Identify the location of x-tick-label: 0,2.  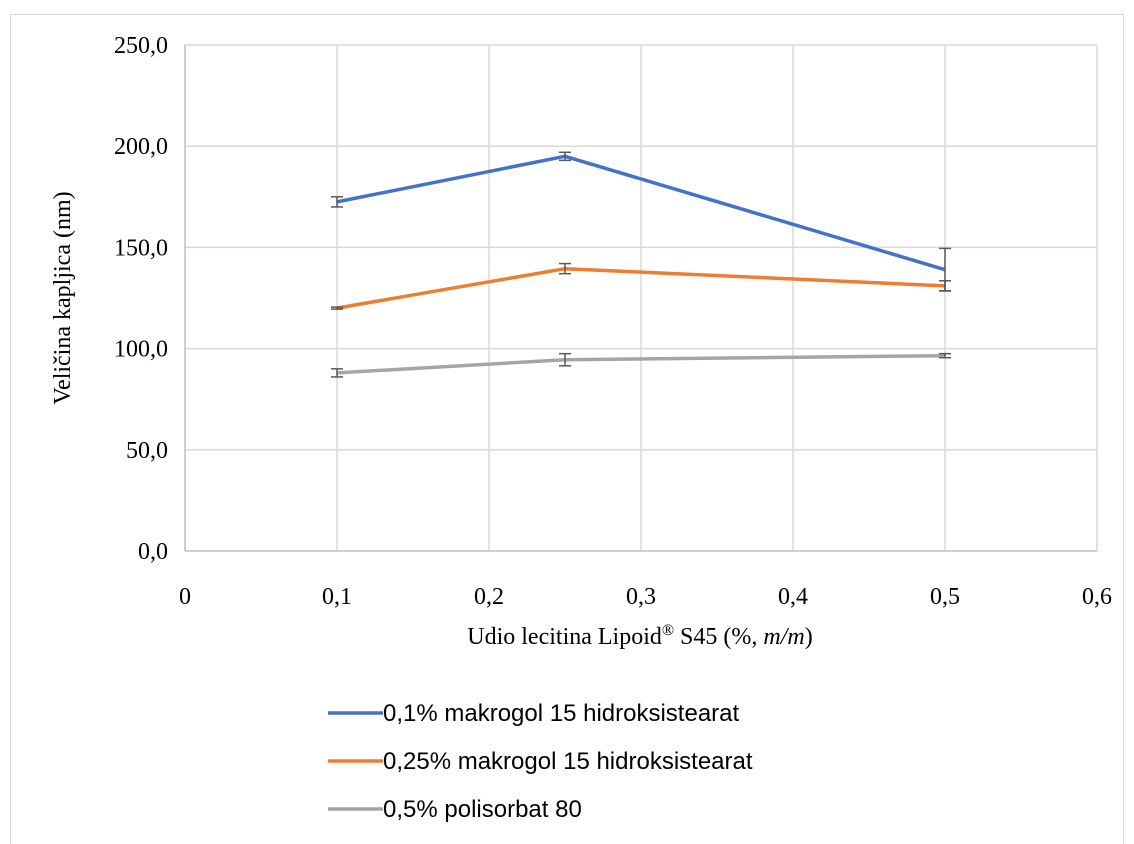
(489, 597).